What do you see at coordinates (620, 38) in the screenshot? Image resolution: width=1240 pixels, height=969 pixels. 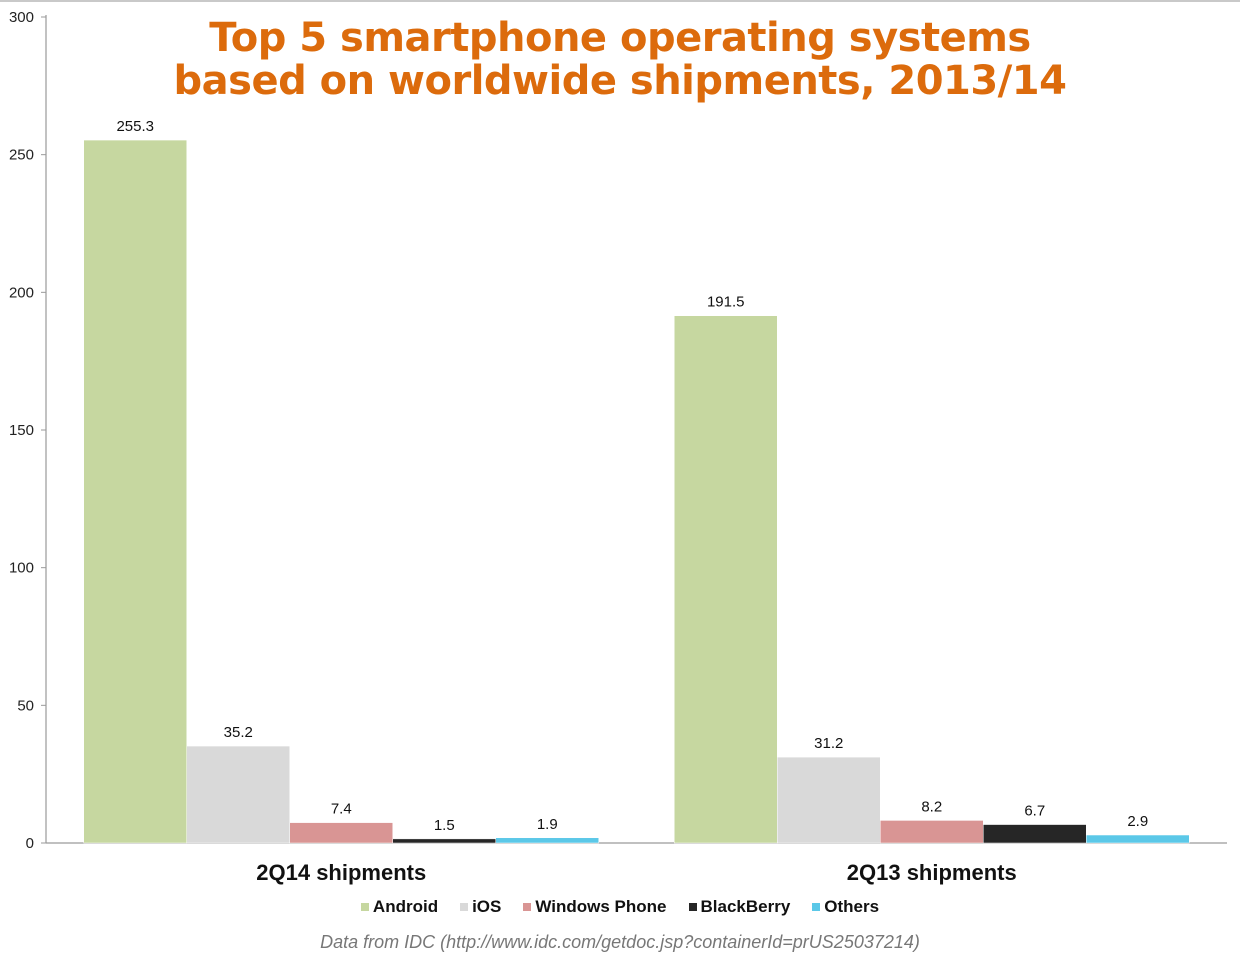 I see `chart-title-line-1: Top 5 smartphone operating systems` at bounding box center [620, 38].